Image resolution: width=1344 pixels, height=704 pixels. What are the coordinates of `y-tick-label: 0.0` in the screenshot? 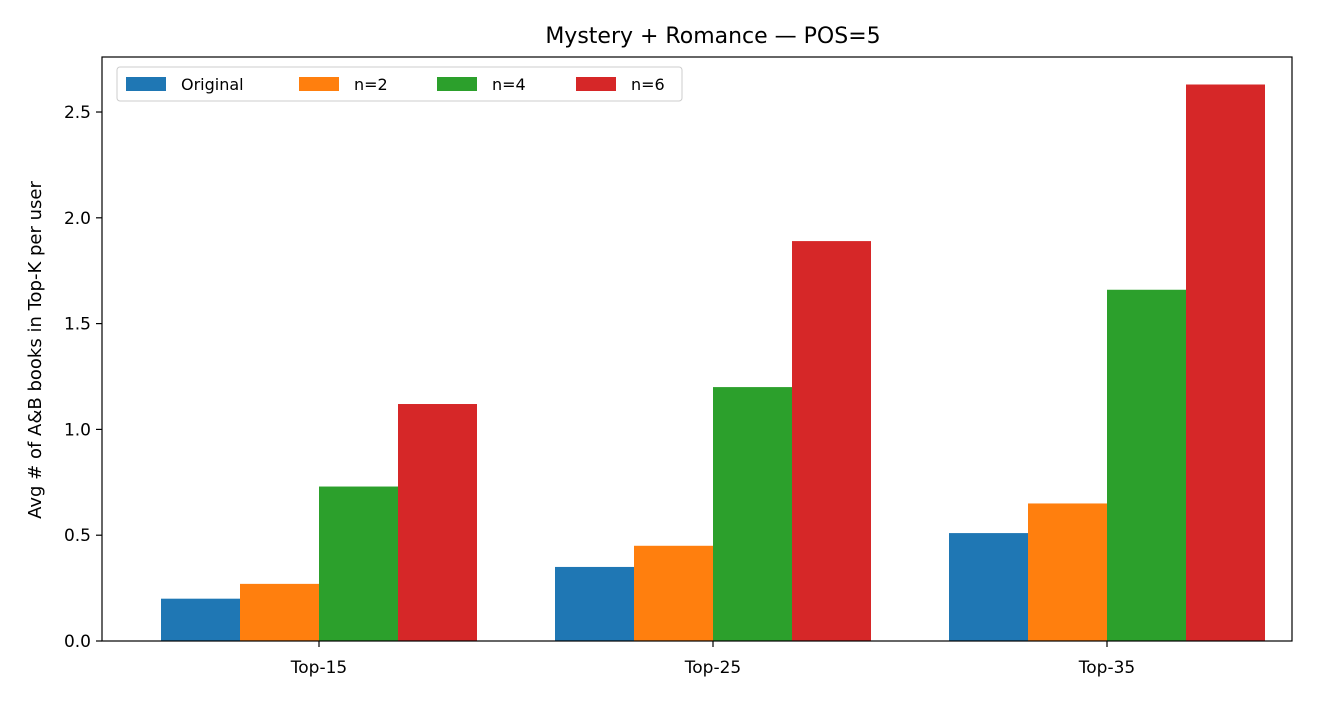 It's located at (77, 642).